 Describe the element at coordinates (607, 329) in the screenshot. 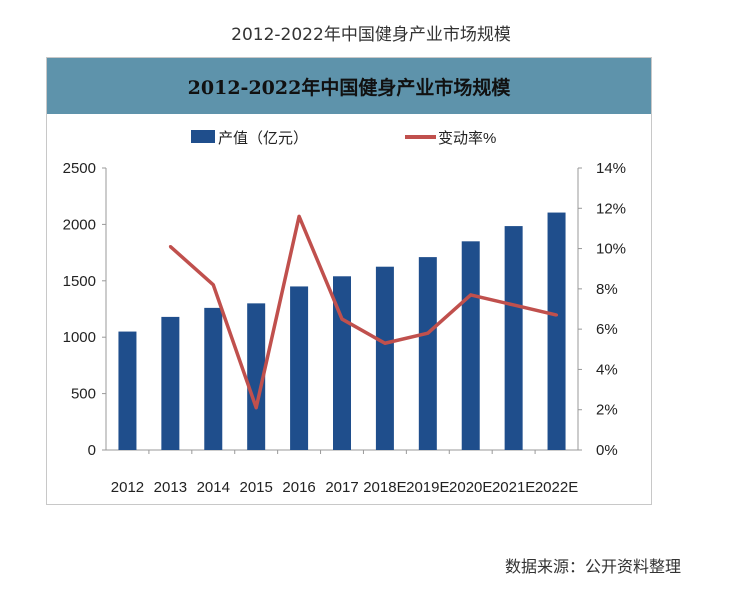

I see `right-tick-label: 6%` at that location.